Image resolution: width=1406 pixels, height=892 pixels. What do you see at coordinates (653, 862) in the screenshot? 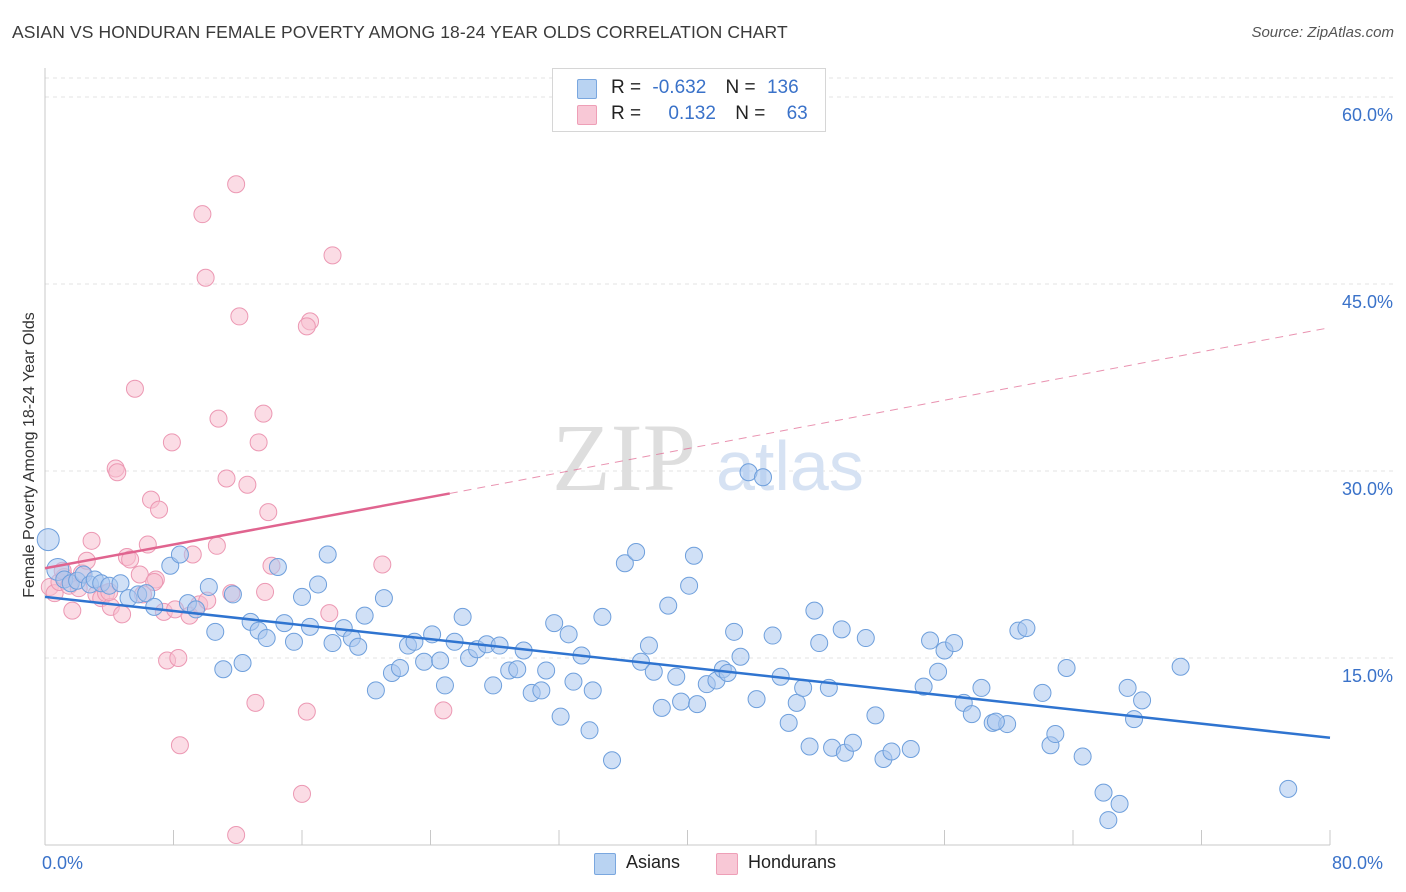
I see `asians-legend-label: Asians` at bounding box center [653, 862].